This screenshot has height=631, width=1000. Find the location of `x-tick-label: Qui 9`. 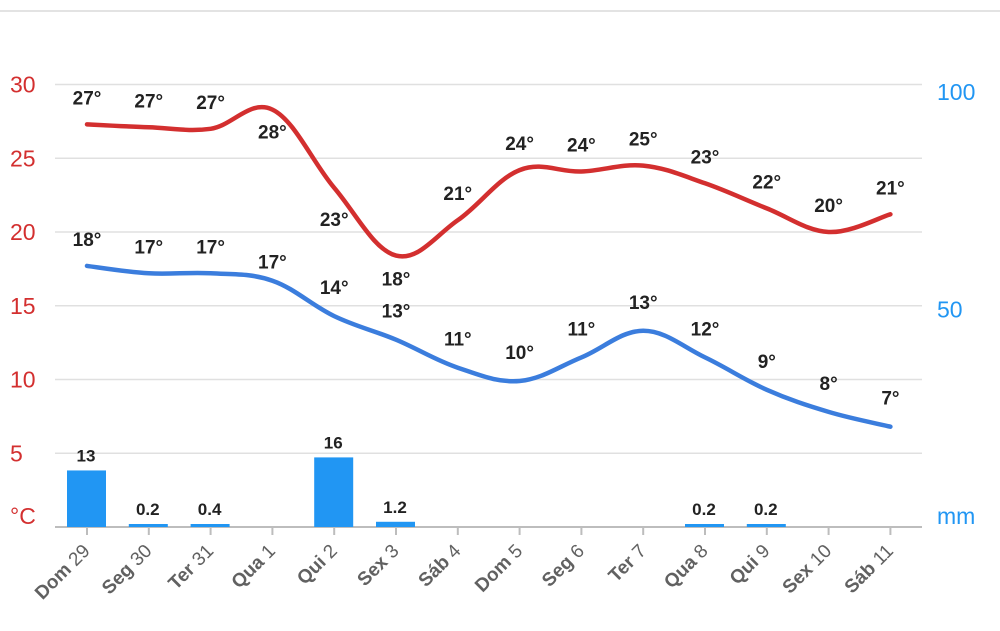

x-tick-label: Qui 9 is located at coordinates (750, 565).